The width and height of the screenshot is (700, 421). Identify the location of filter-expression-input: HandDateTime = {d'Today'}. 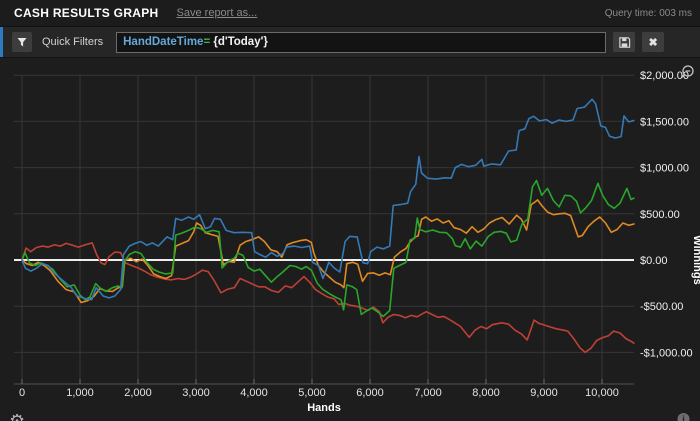
(361, 42).